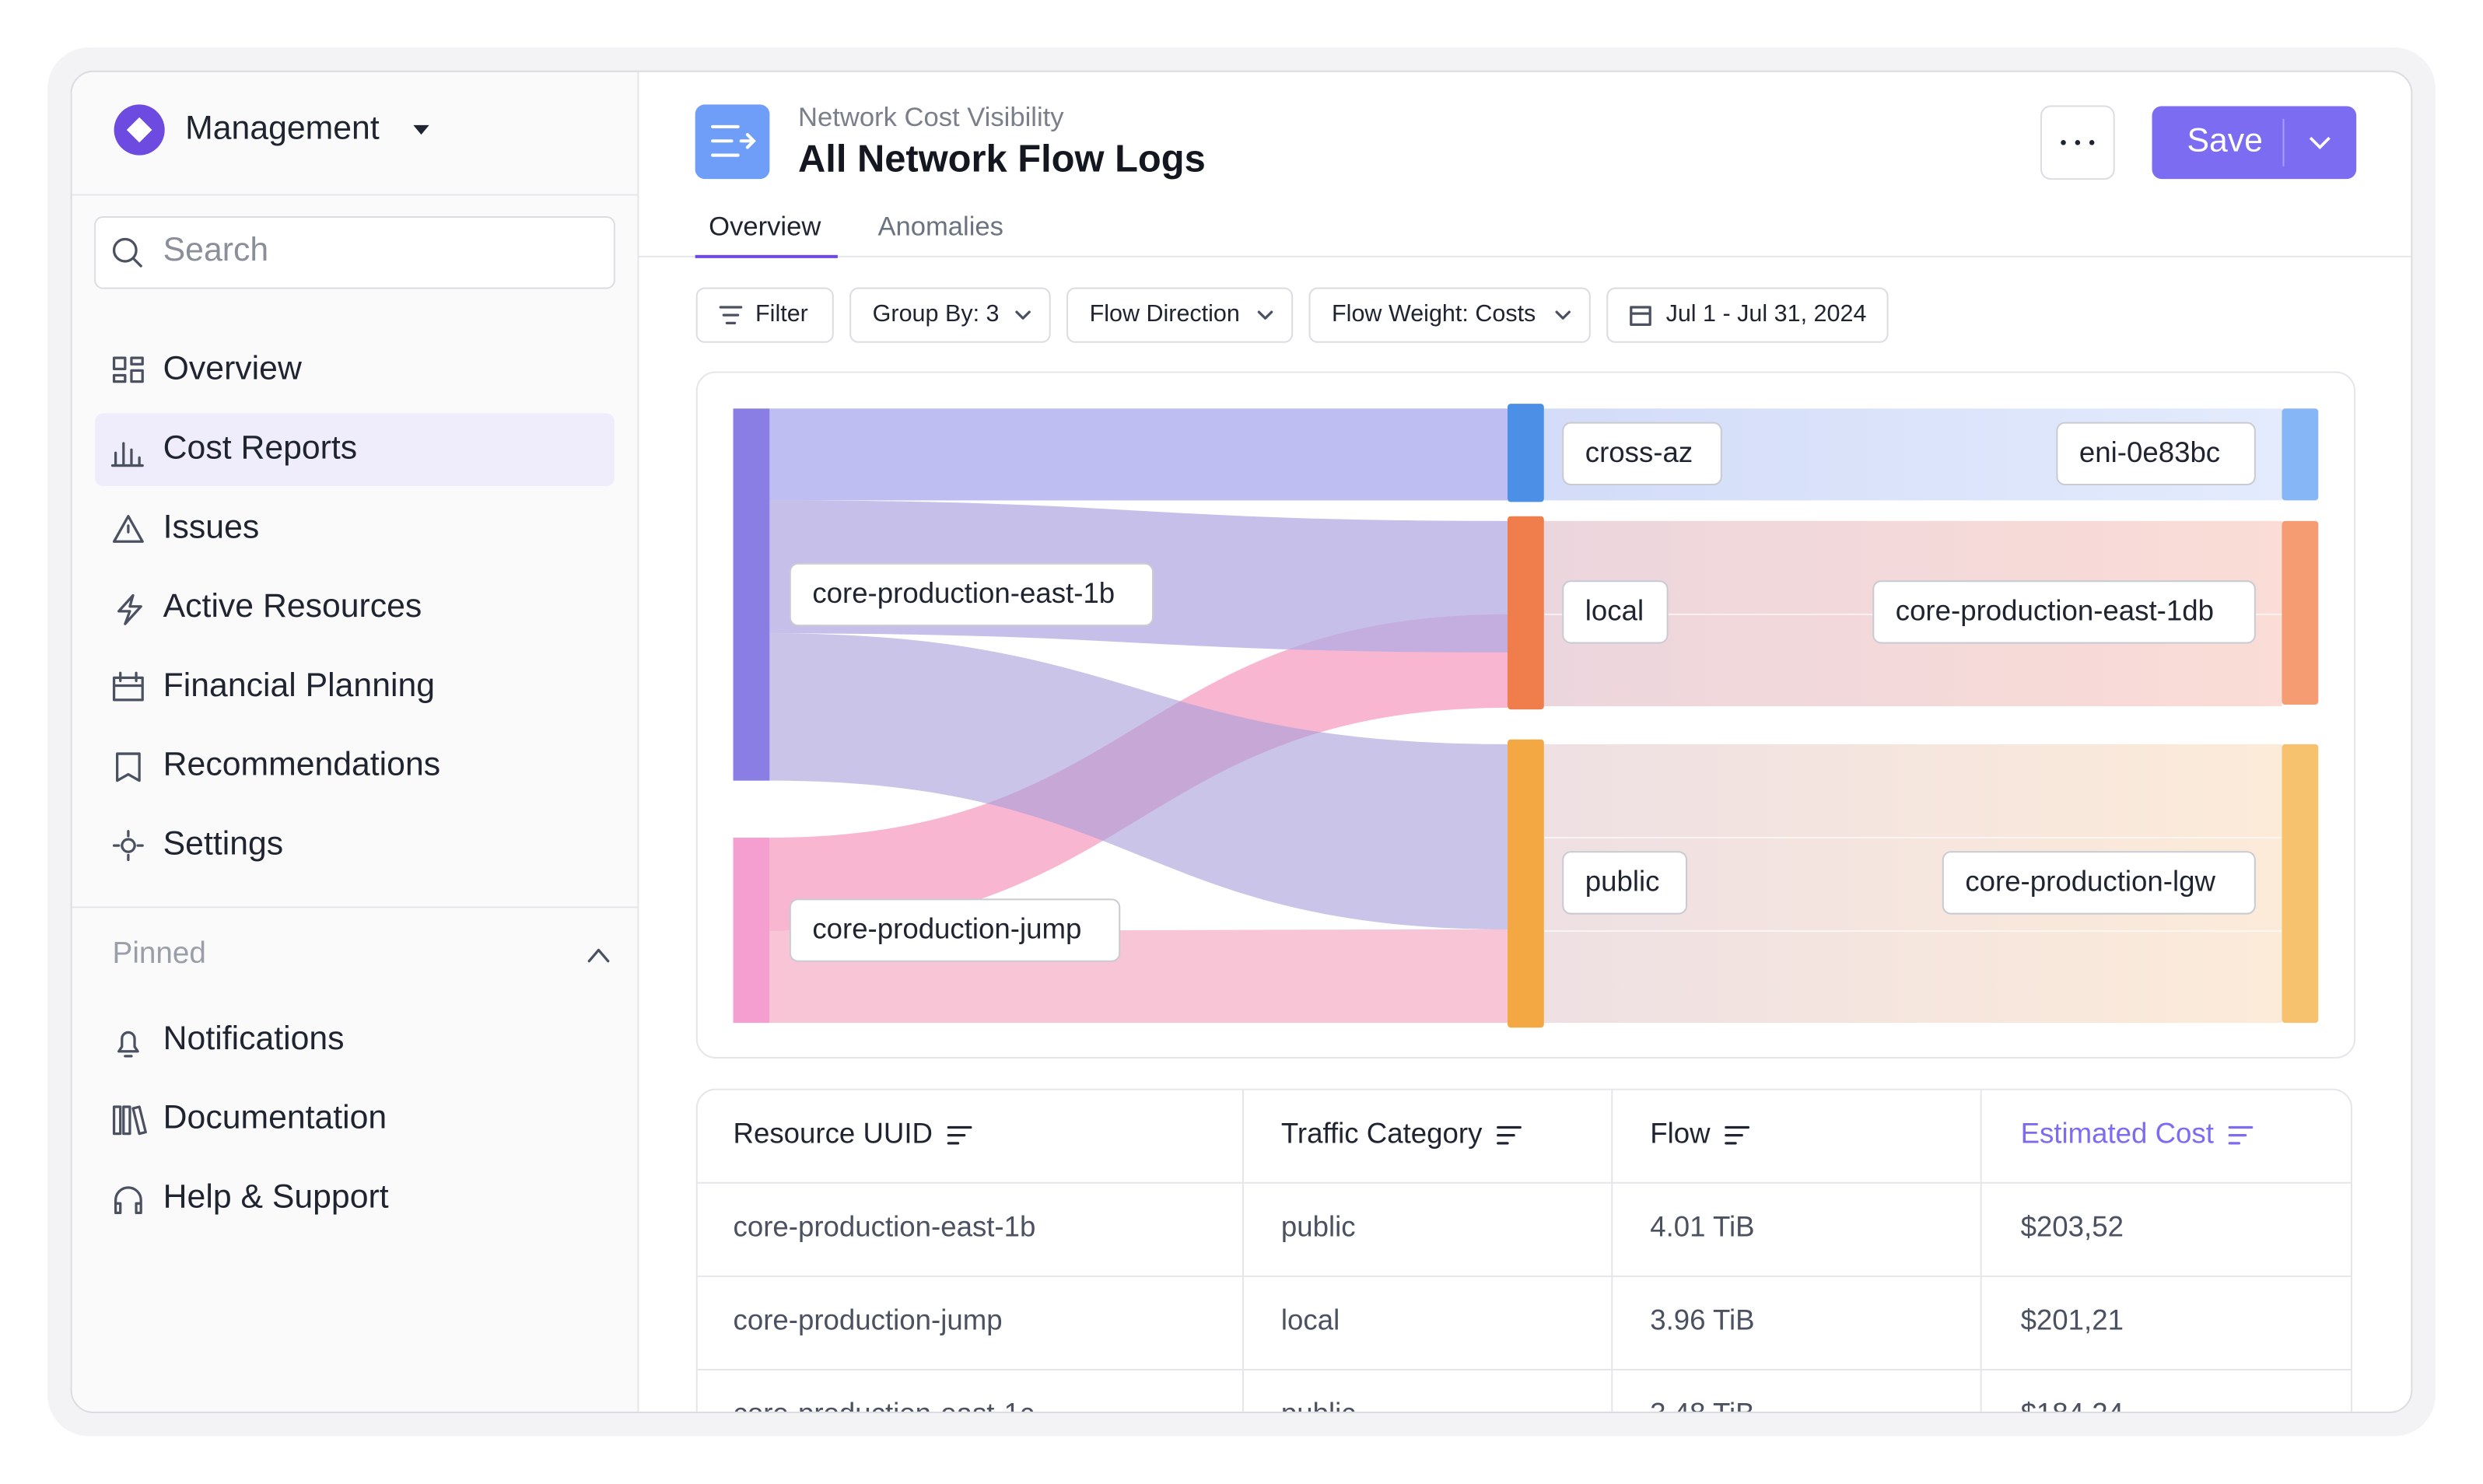 The width and height of the screenshot is (2483, 1484). I want to click on tab: Overview, so click(765, 226).